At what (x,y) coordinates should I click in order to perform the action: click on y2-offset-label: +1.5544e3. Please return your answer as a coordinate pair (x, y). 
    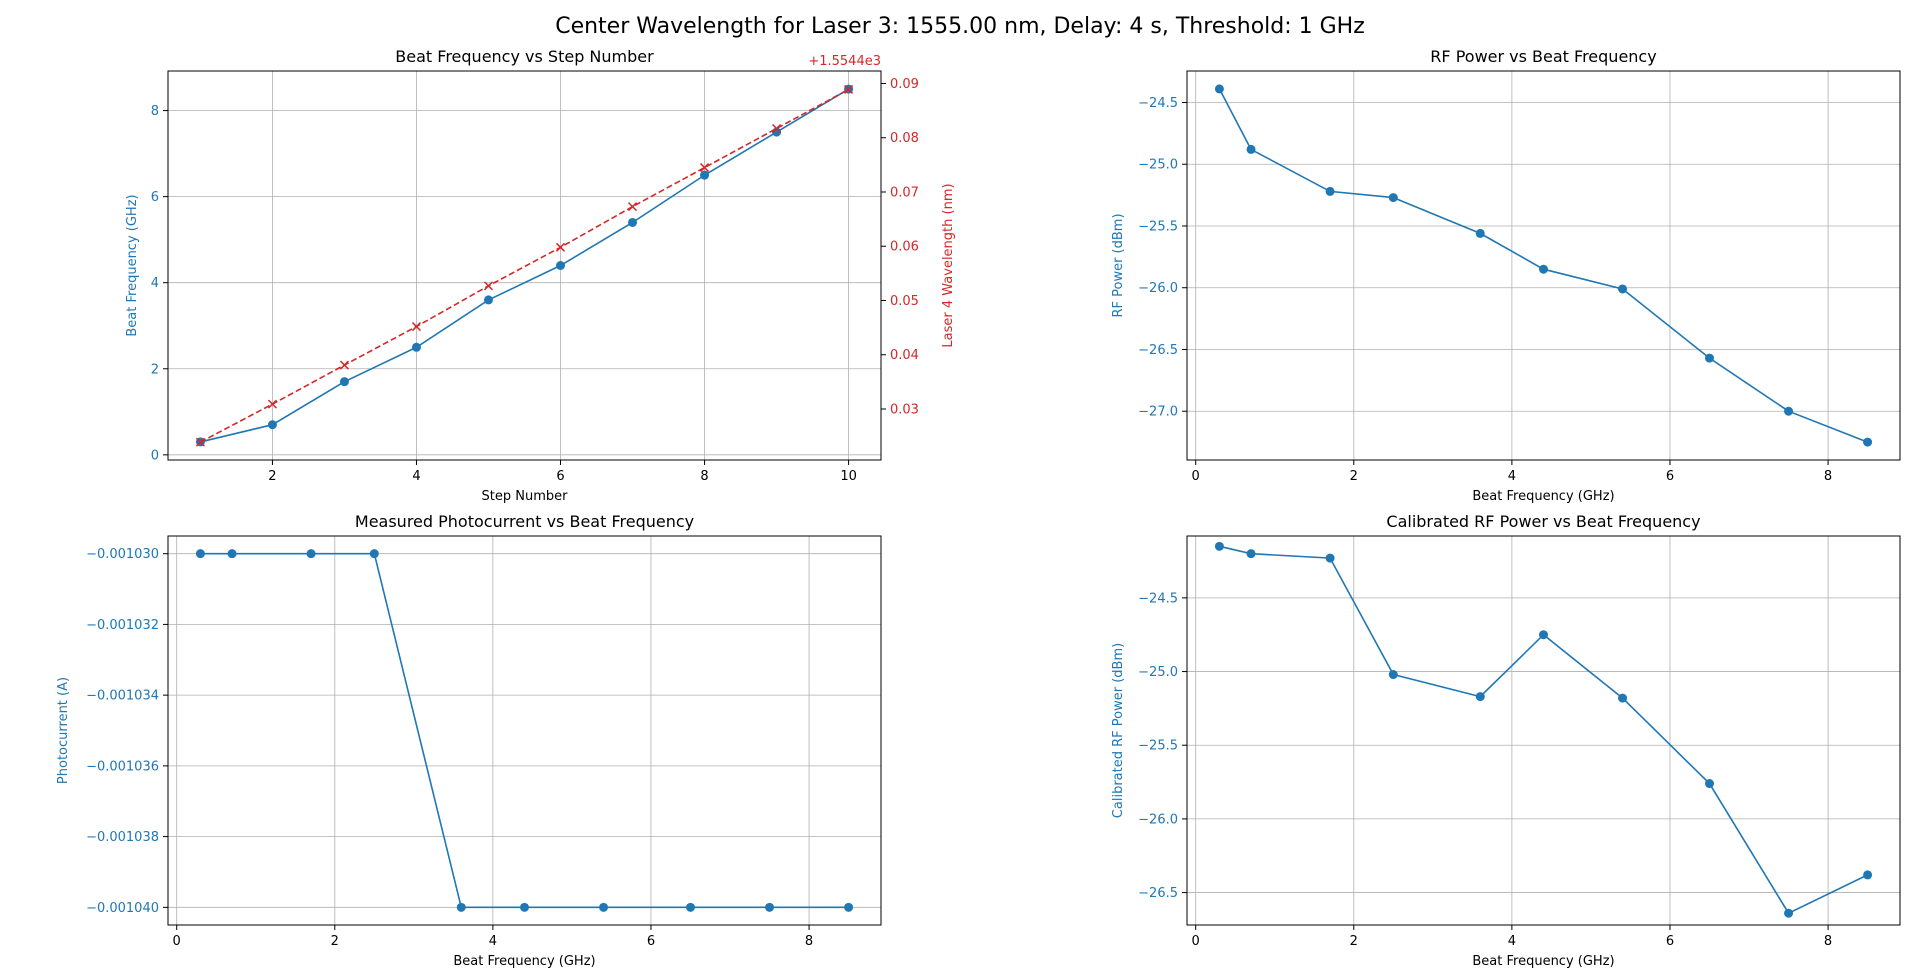
    Looking at the image, I should click on (844, 61).